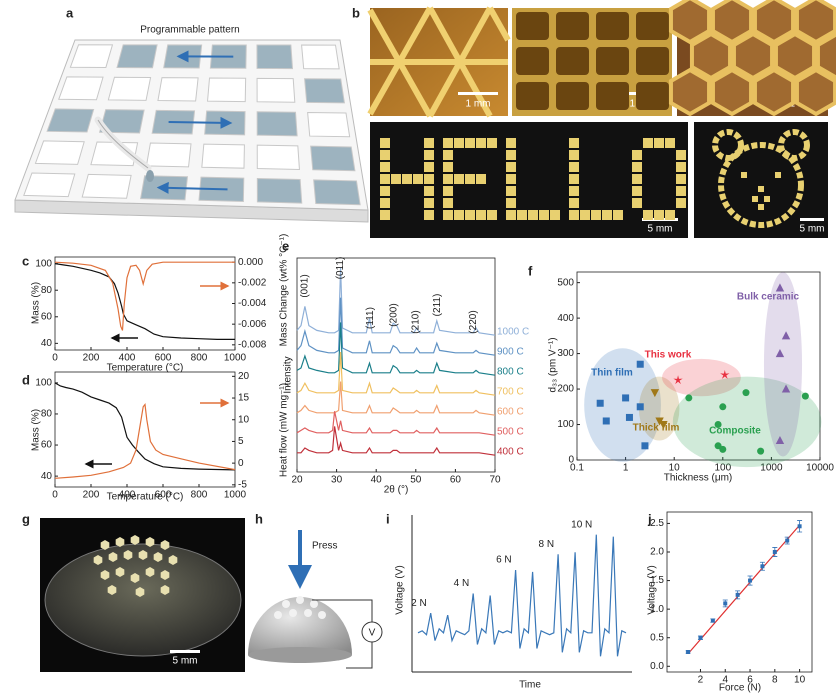 Image resolution: width=836 pixels, height=694 pixels. What do you see at coordinates (25, 260) in the screenshot?
I see `panel-label: c` at bounding box center [25, 260].